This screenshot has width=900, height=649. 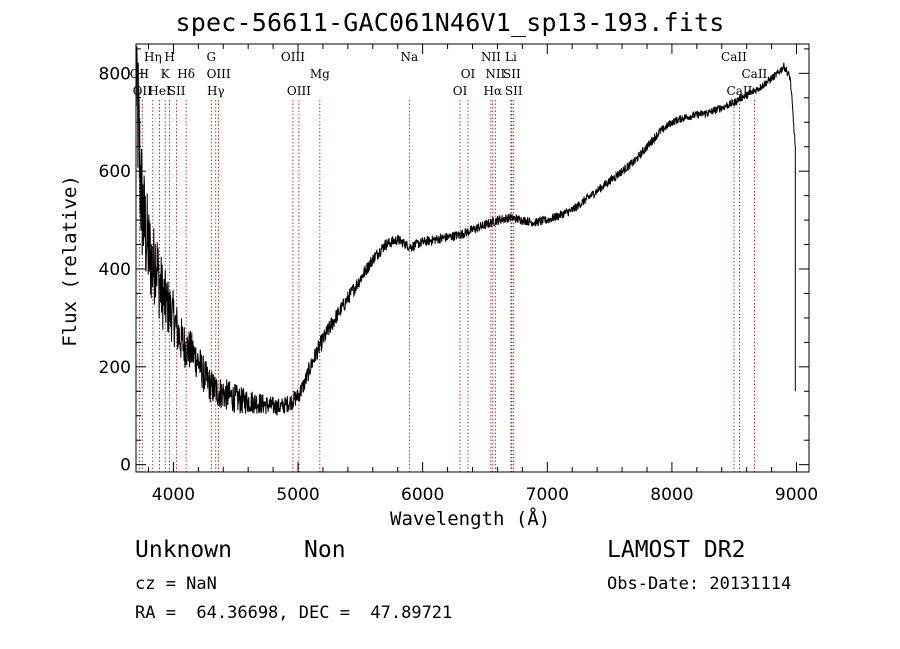 I want to click on y-tick-label: 800, so click(x=115, y=74).